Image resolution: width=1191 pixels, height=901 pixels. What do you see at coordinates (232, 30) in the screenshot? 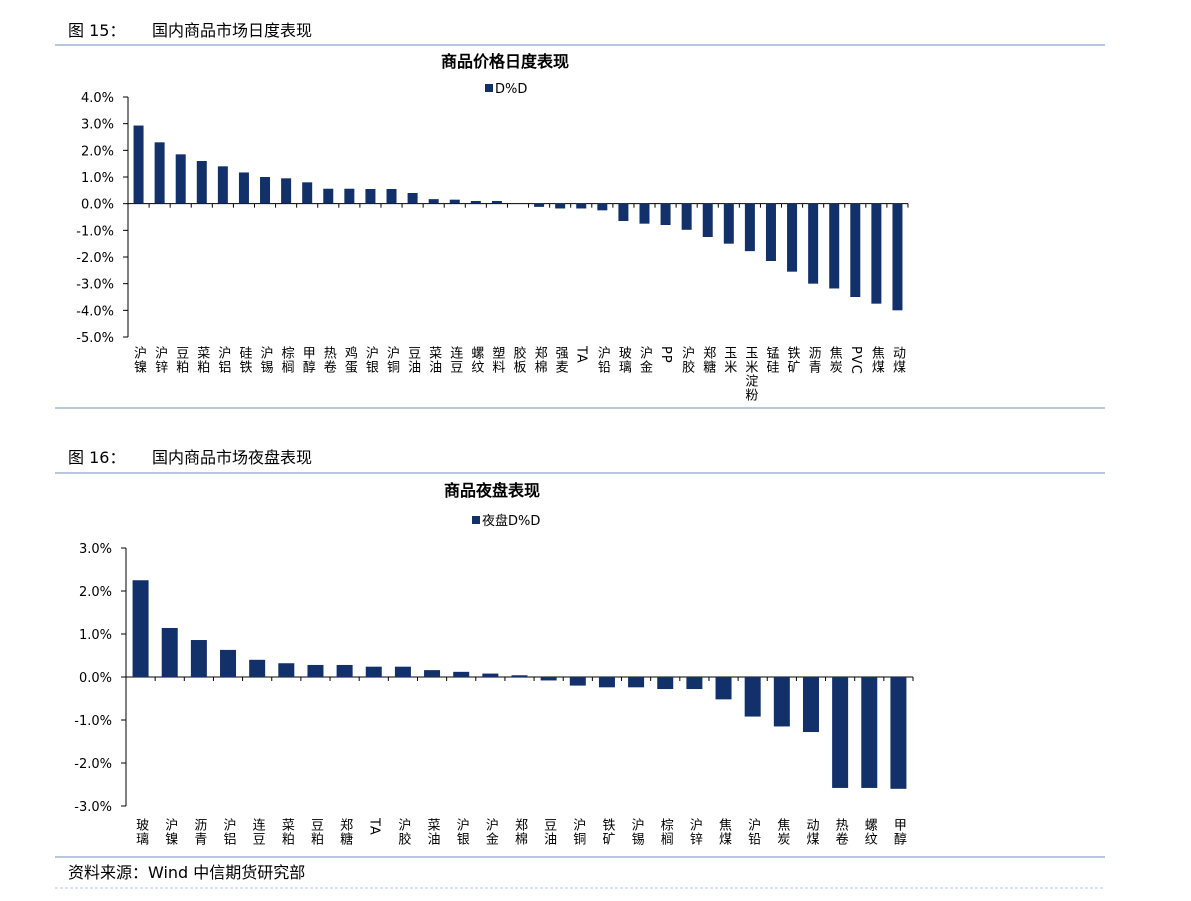
I see `caption-title: 国内商品市场日度表现` at bounding box center [232, 30].